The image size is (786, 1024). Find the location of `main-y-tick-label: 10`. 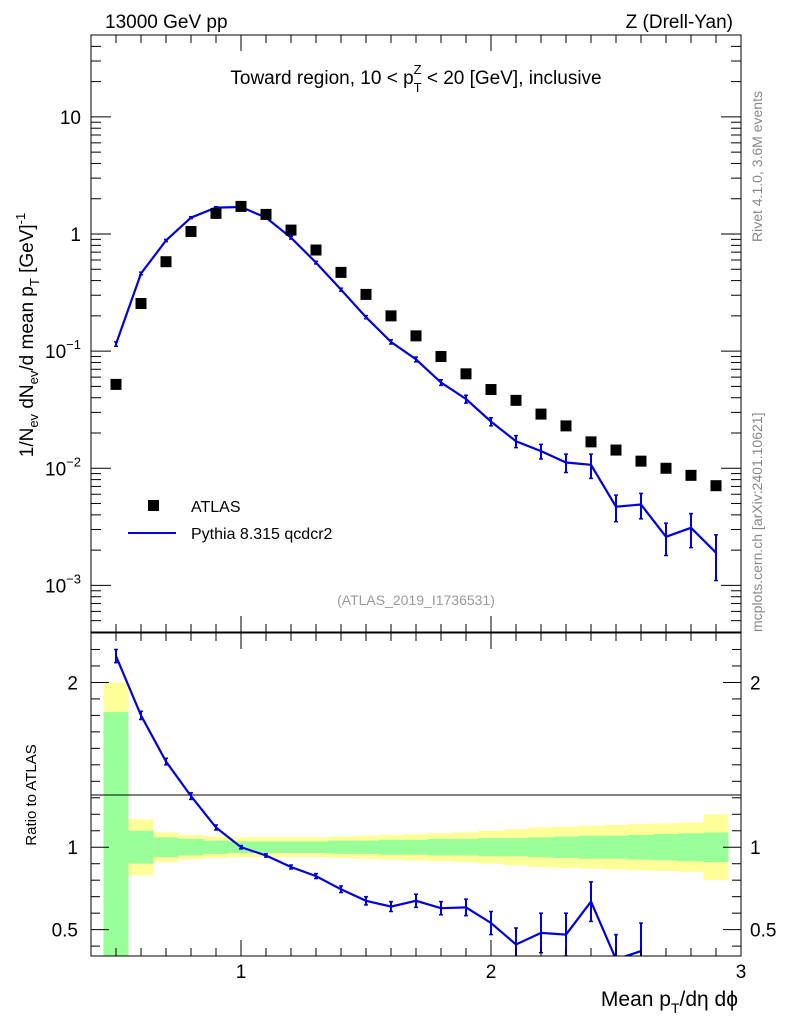

main-y-tick-label: 10 is located at coordinates (70, 118).